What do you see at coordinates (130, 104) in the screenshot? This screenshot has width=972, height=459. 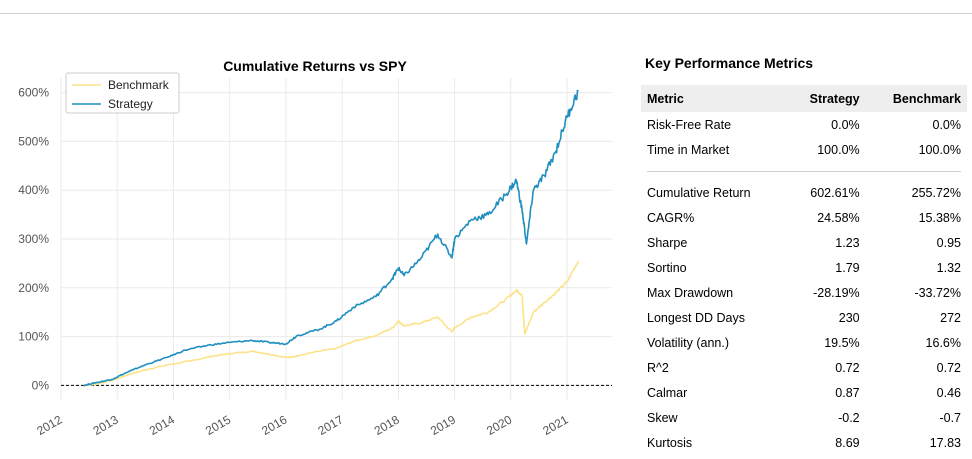 I see `legend-label-strategy: Strategy` at bounding box center [130, 104].